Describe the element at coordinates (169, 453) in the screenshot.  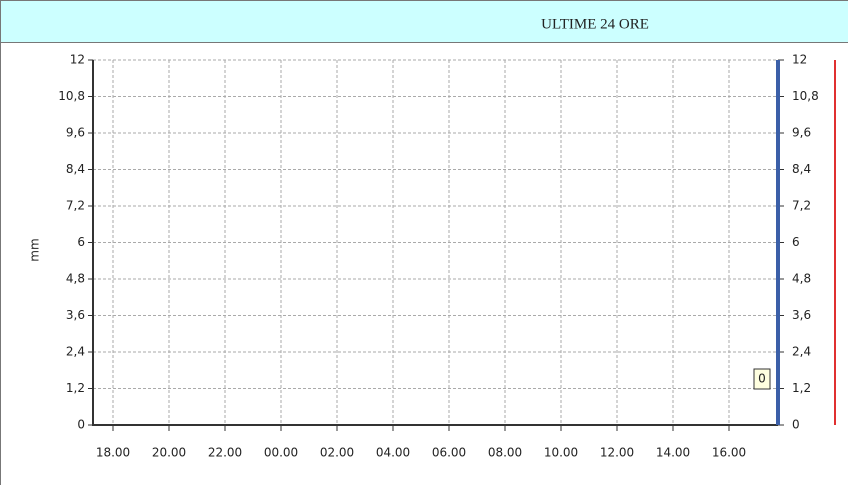
I see `x-tick-label: 20.00` at that location.